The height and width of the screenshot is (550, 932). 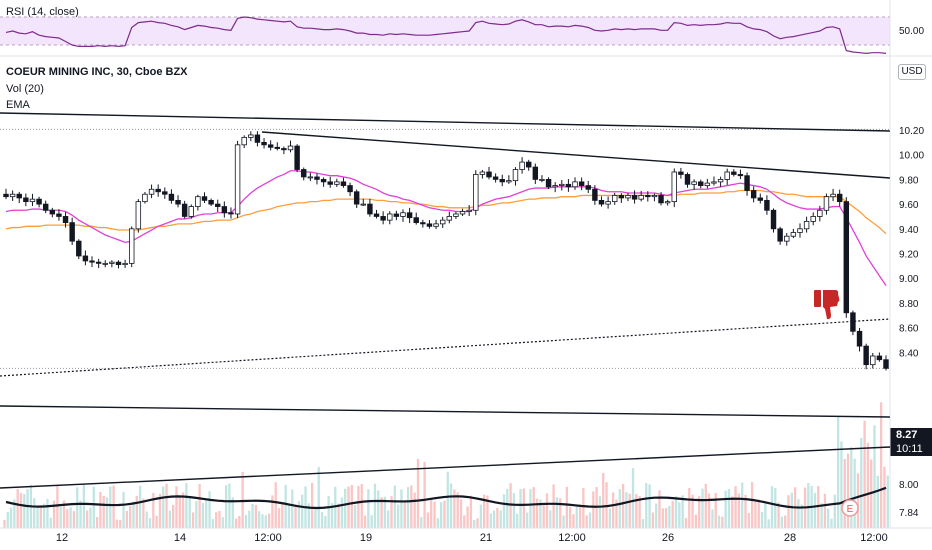 I want to click on chart-title: COEUR MINING INC, 30, Cboe BZX, so click(x=97, y=72).